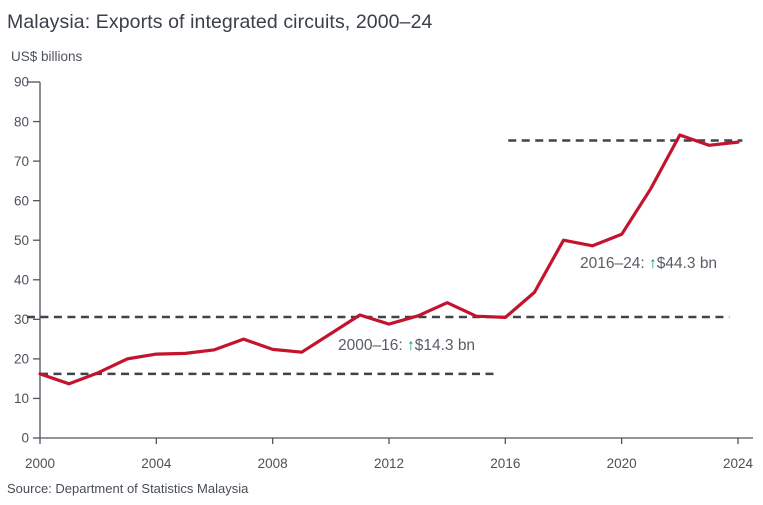  Describe the element at coordinates (406, 345) in the screenshot. I see `change-annotation: 2000–16: ↑$14.3 bn` at that location.